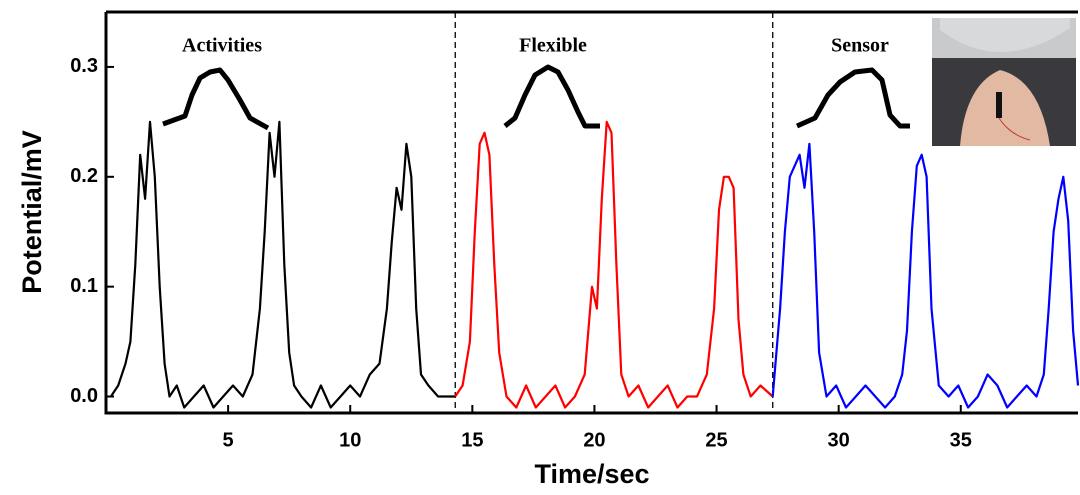  What do you see at coordinates (472, 440) in the screenshot?
I see `x-tick-label: 15` at bounding box center [472, 440].